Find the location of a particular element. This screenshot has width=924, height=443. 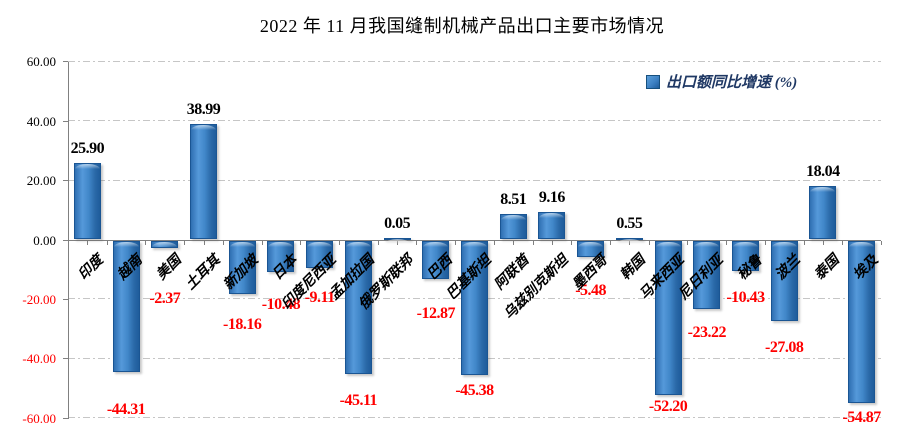

bar-value-label: -45.38 is located at coordinates (474, 391).